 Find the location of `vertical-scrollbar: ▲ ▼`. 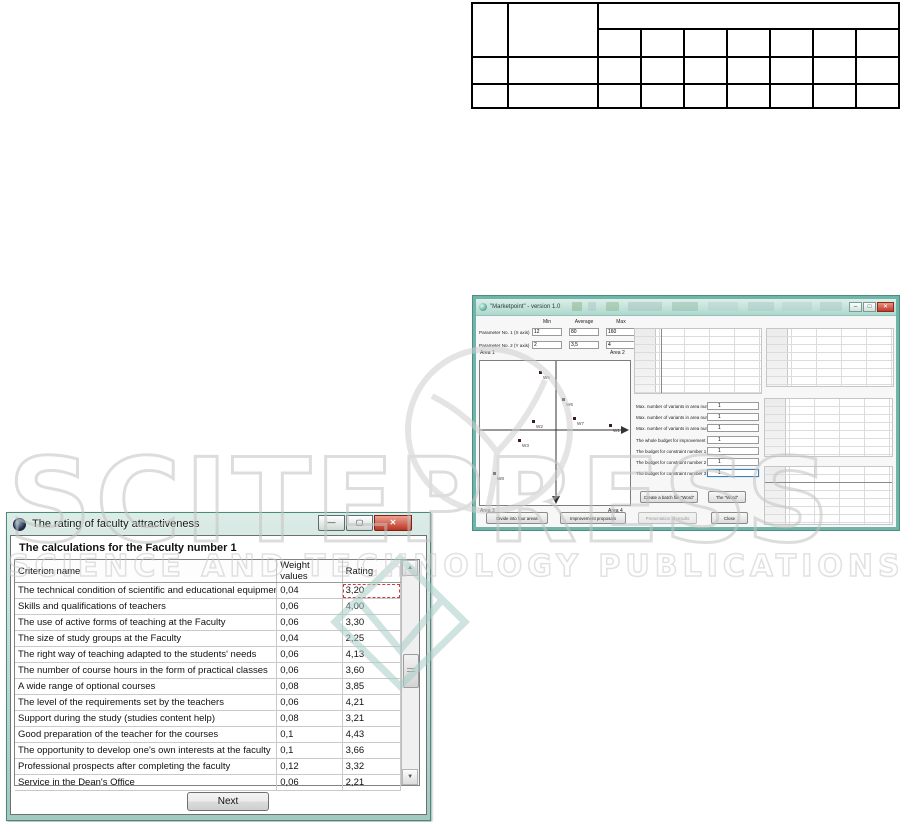

vertical-scrollbar: ▲ ▼ is located at coordinates (410, 672).